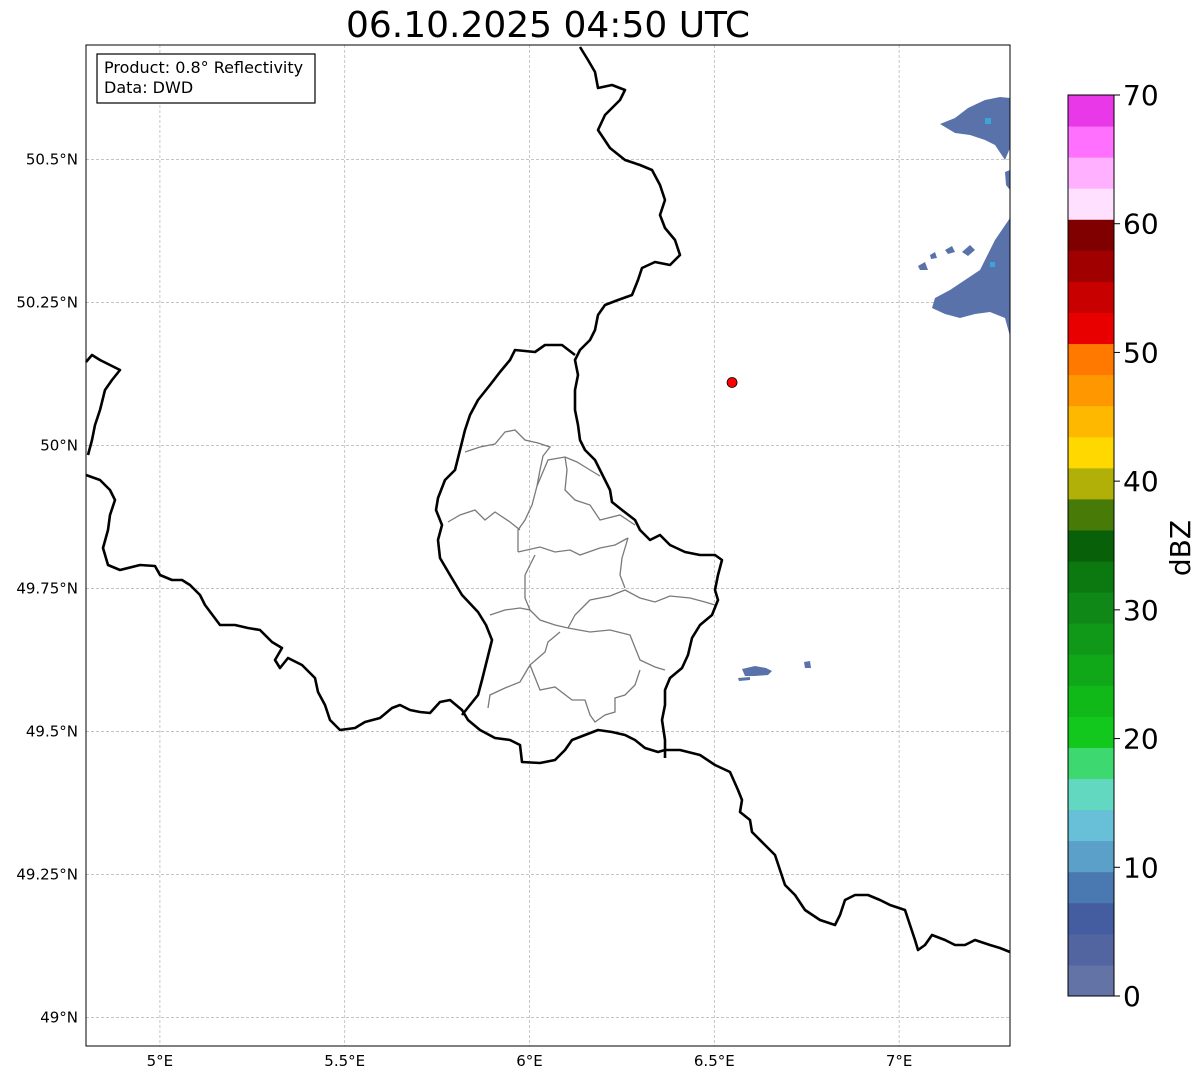 The image size is (1202, 1081). Describe the element at coordinates (52, 159) in the screenshot. I see `lat-tick-label: 50.5°N` at that location.